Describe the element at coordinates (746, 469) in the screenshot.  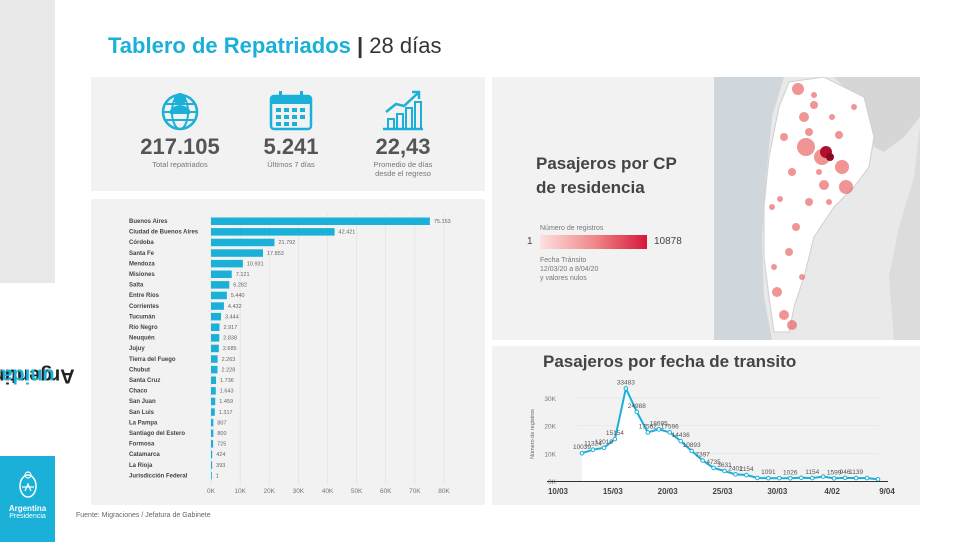
I see `line-data-label: 2154` at that location.